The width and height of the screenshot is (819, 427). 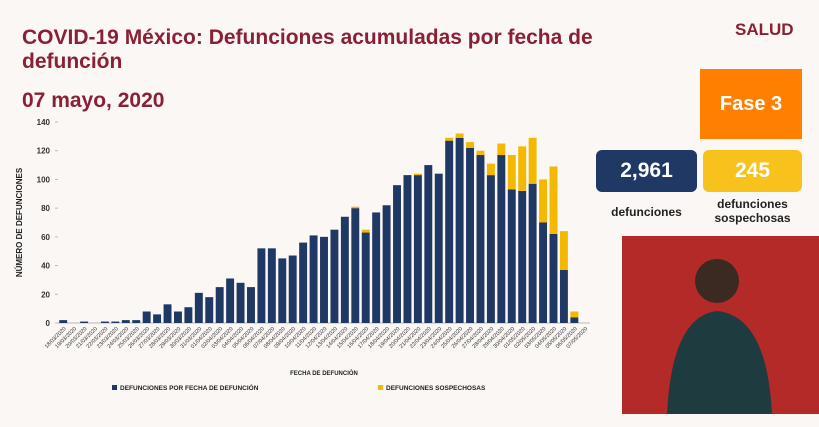 What do you see at coordinates (646, 171) in the screenshot?
I see `deaths-box: 2,961` at bounding box center [646, 171].